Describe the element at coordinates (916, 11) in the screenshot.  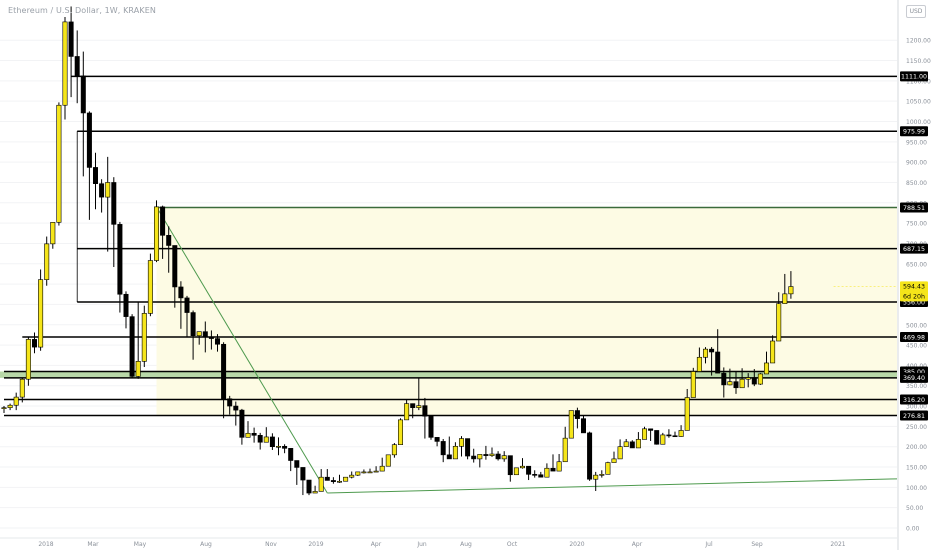
I see `currency-button: USD` at that location.